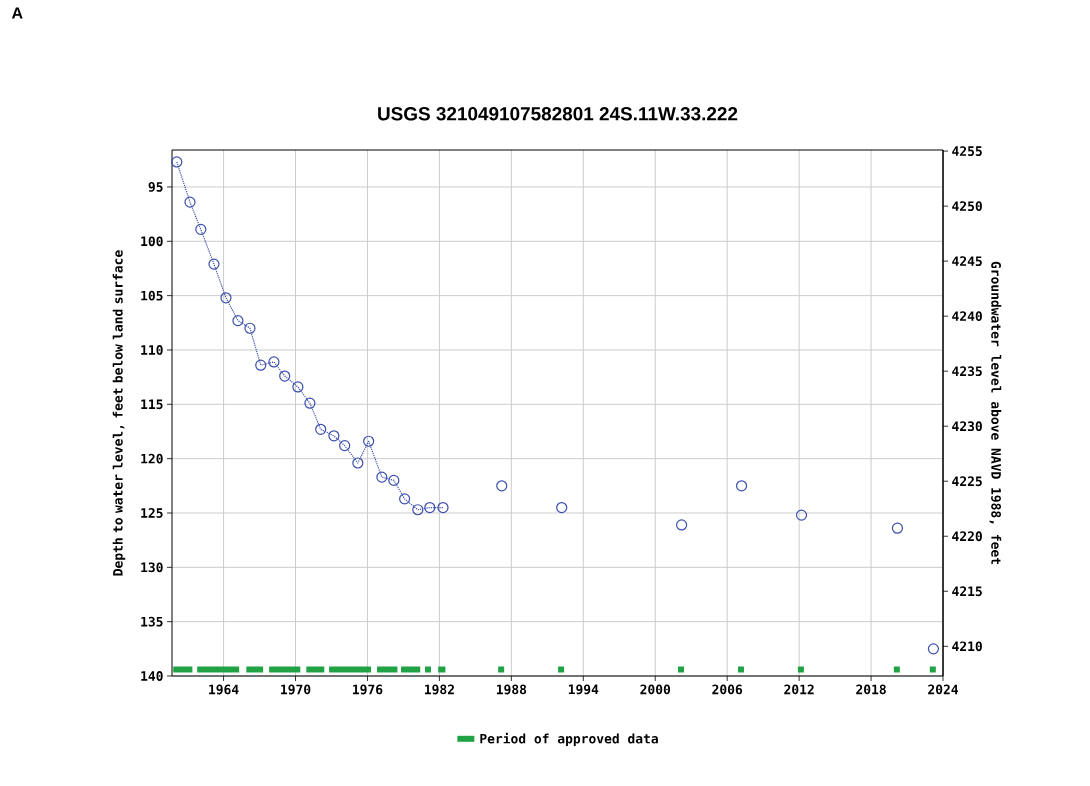  What do you see at coordinates (152, 567) in the screenshot?
I see `y-tick-label: 130` at bounding box center [152, 567].